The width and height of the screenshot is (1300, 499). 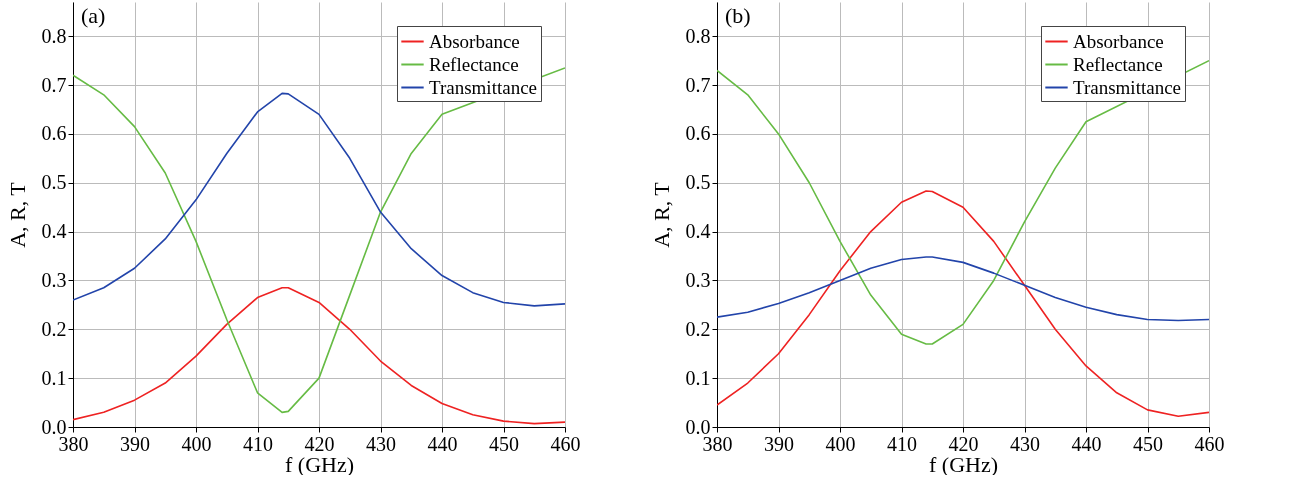 I want to click on line-series, so click(x=963, y=289).